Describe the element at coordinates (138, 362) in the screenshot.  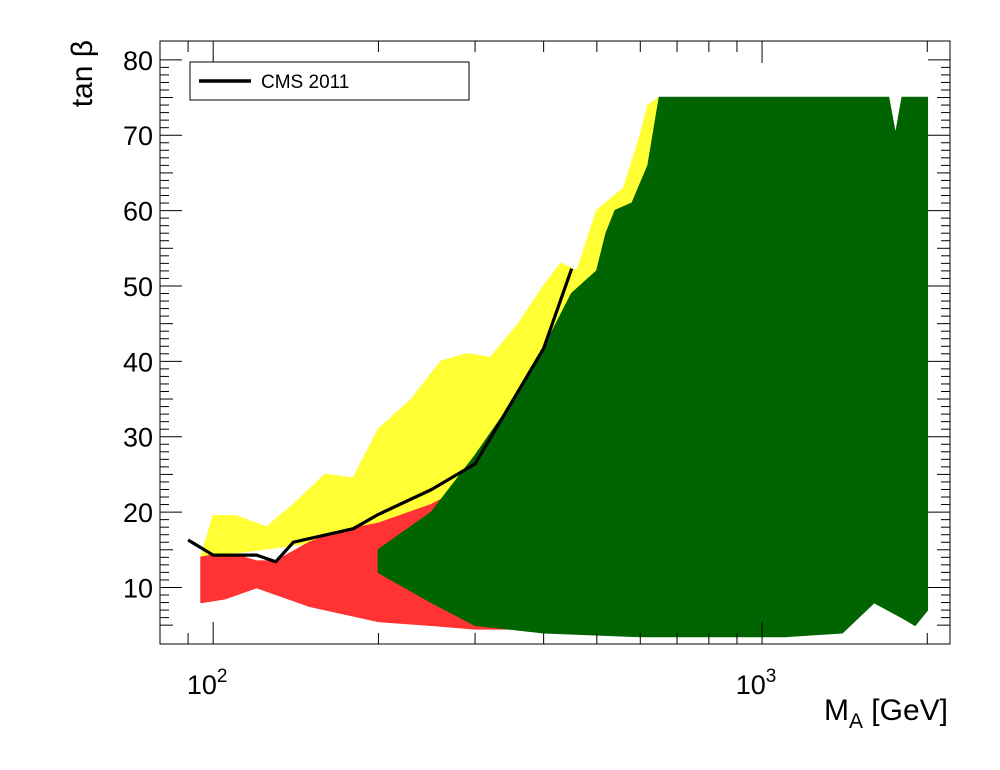
I see `y-tick-label: 40` at that location.